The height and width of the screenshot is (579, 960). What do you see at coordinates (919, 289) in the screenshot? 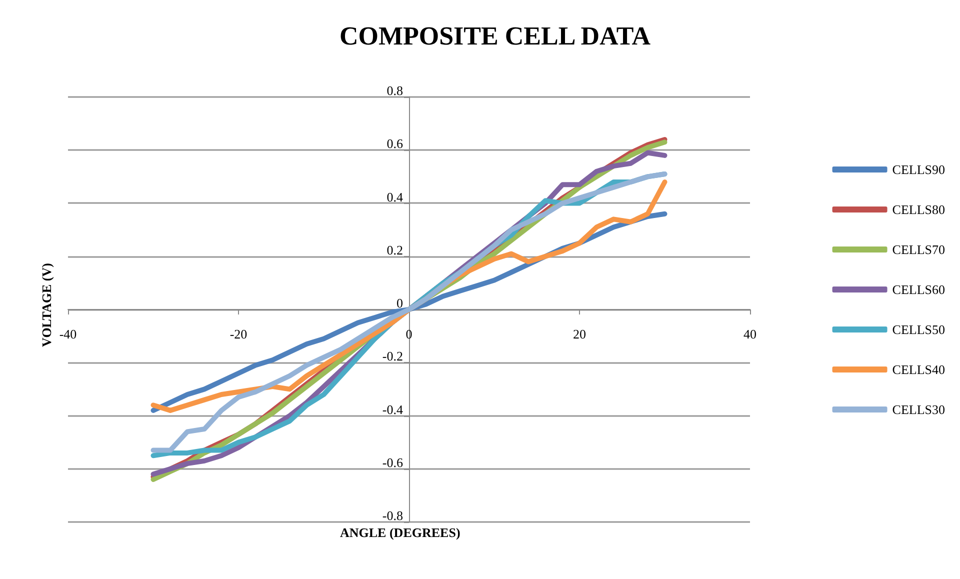
I see `legend-label: CELLS60` at bounding box center [919, 289].